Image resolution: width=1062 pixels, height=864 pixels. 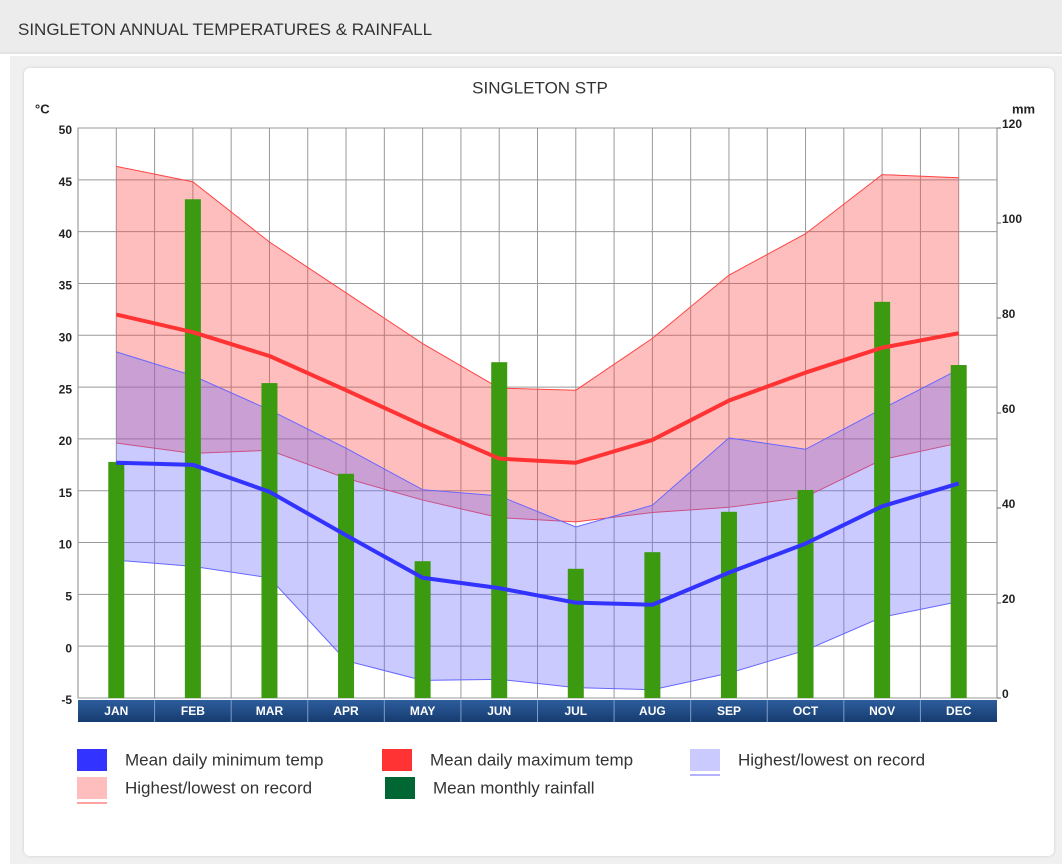 What do you see at coordinates (540, 87) in the screenshot?
I see `chart-title: SINGLETON STP` at bounding box center [540, 87].